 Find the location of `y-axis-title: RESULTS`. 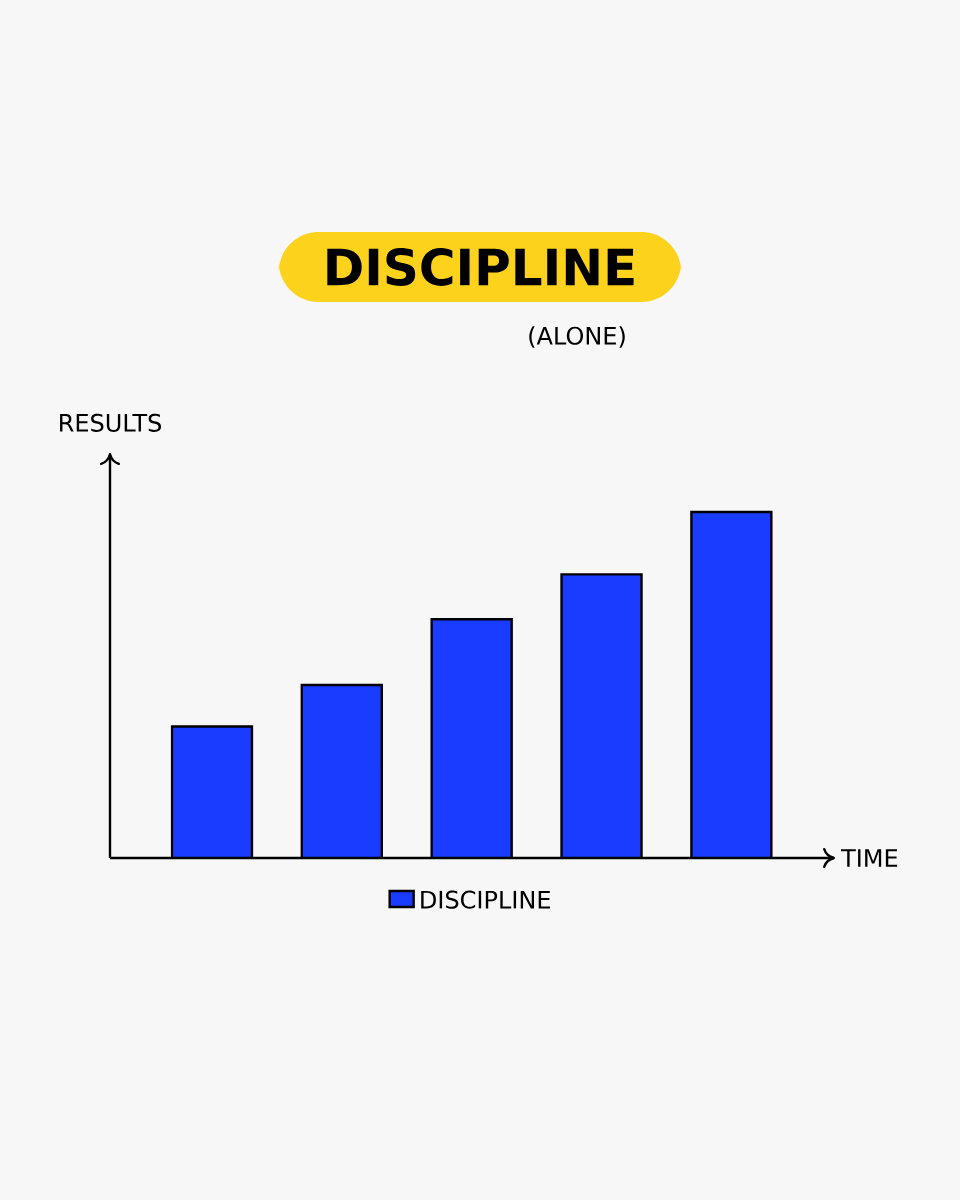

y-axis-title: RESULTS is located at coordinates (110, 422).